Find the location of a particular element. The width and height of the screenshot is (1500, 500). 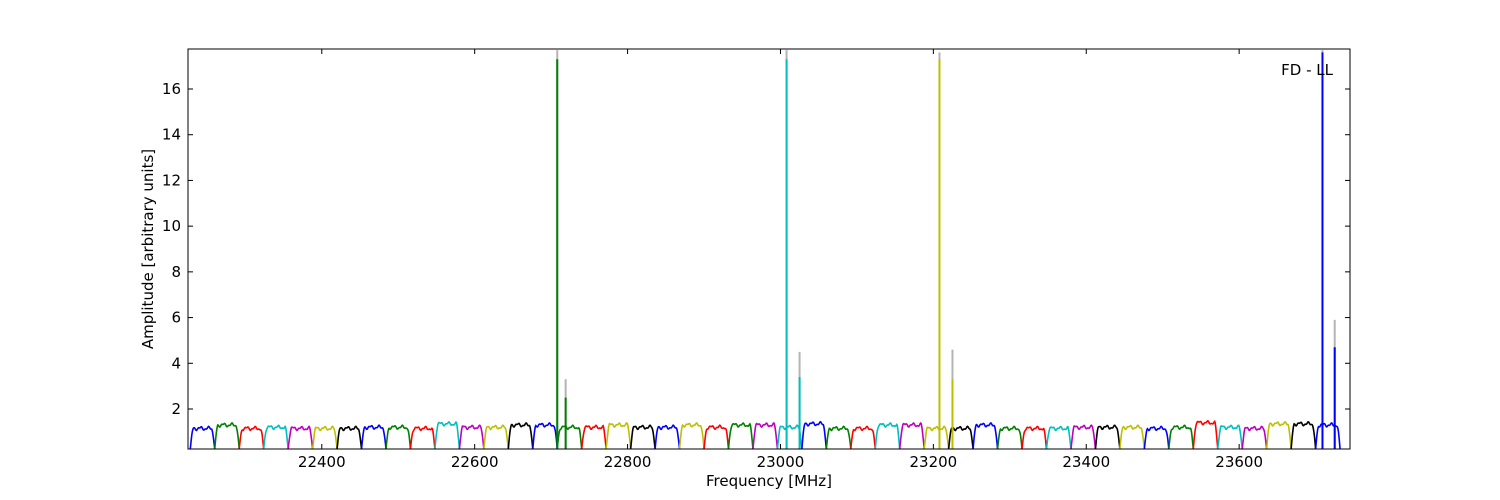

y-tick-label: 8 is located at coordinates (176, 272).